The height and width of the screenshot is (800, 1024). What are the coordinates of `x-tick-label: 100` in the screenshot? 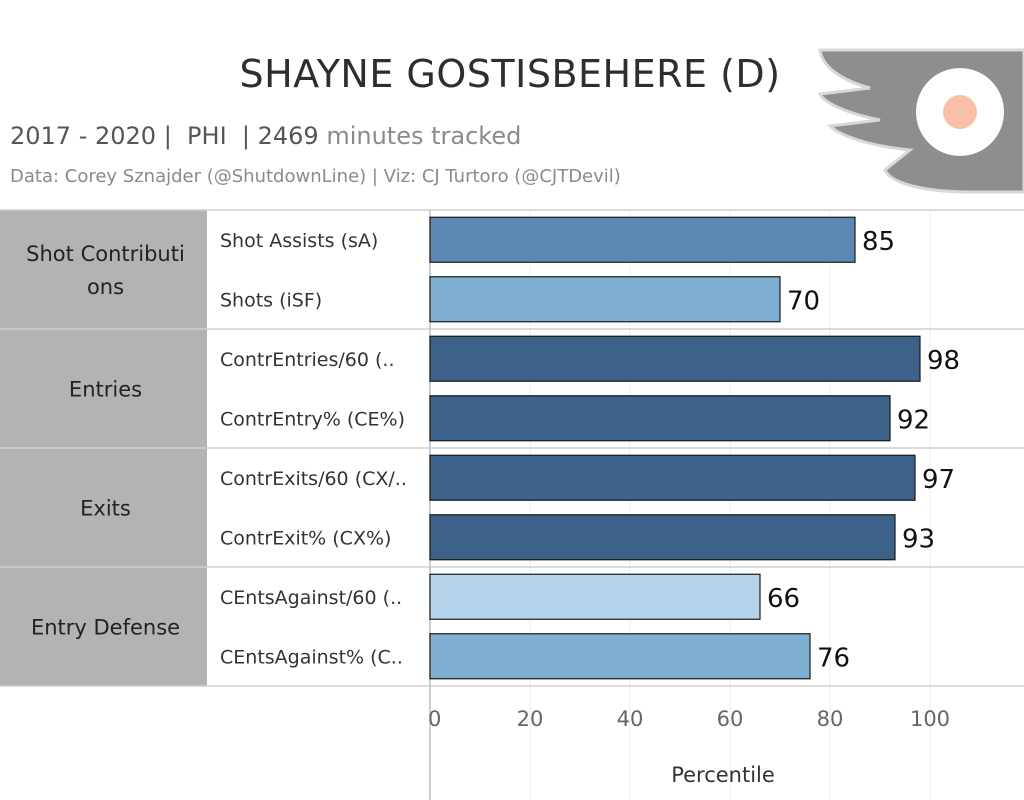 It's located at (930, 719).